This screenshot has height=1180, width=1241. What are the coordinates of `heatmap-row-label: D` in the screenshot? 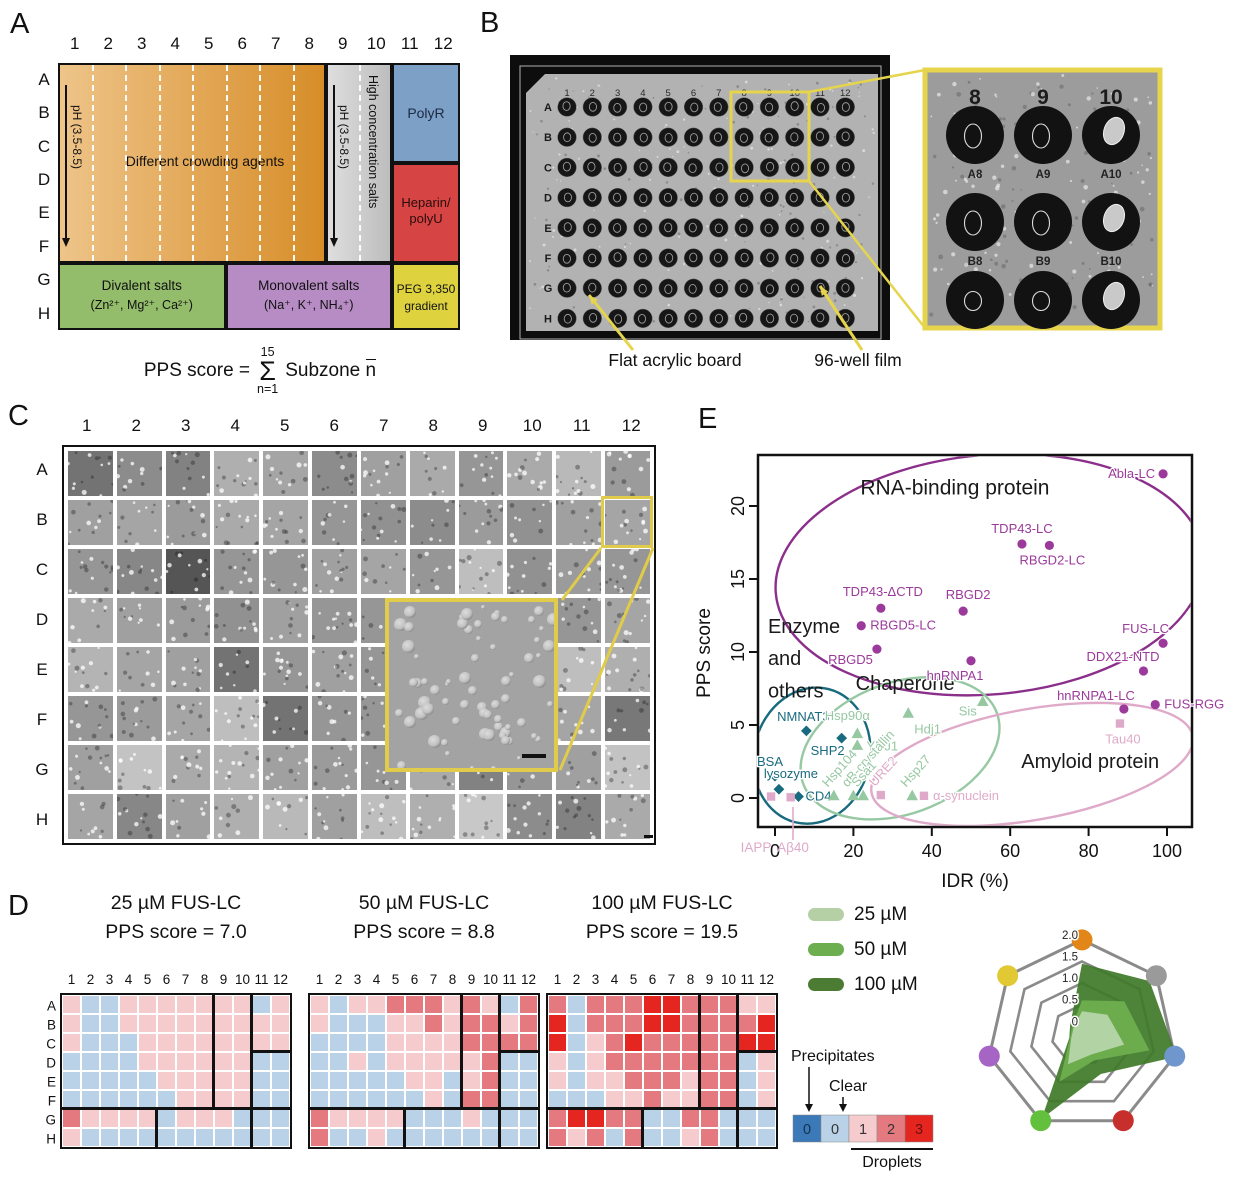 It's located at (51, 1062).